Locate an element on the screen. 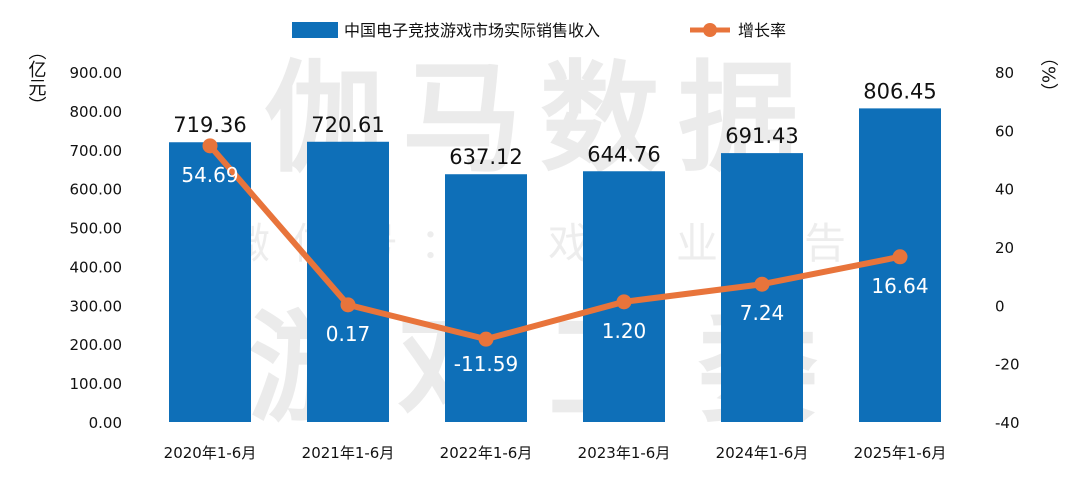 Image resolution: width=1080 pixels, height=486 pixels. bar-value-label: 719.36 is located at coordinates (209, 125).